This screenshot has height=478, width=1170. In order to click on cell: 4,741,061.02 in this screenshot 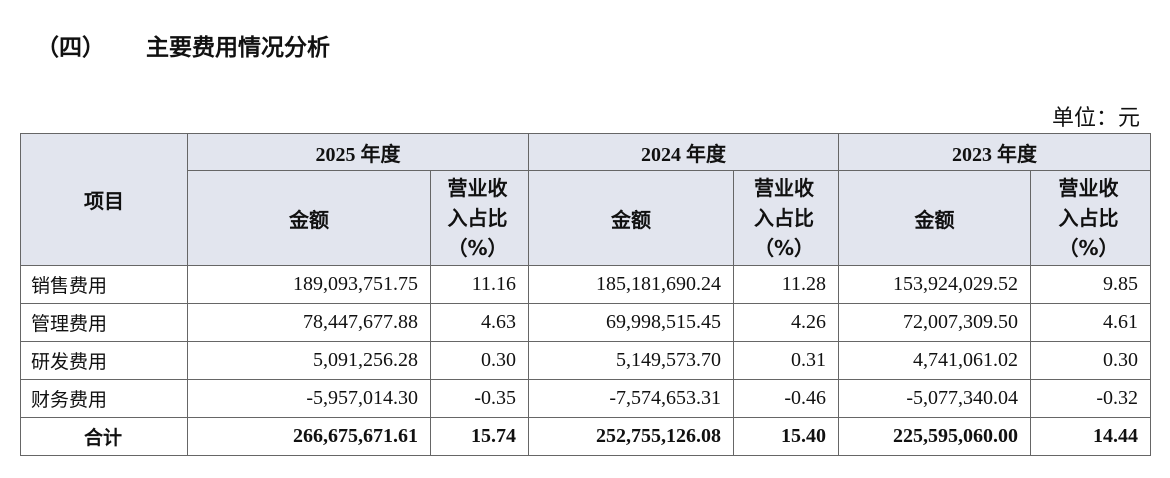, I will do `click(934, 360)`.